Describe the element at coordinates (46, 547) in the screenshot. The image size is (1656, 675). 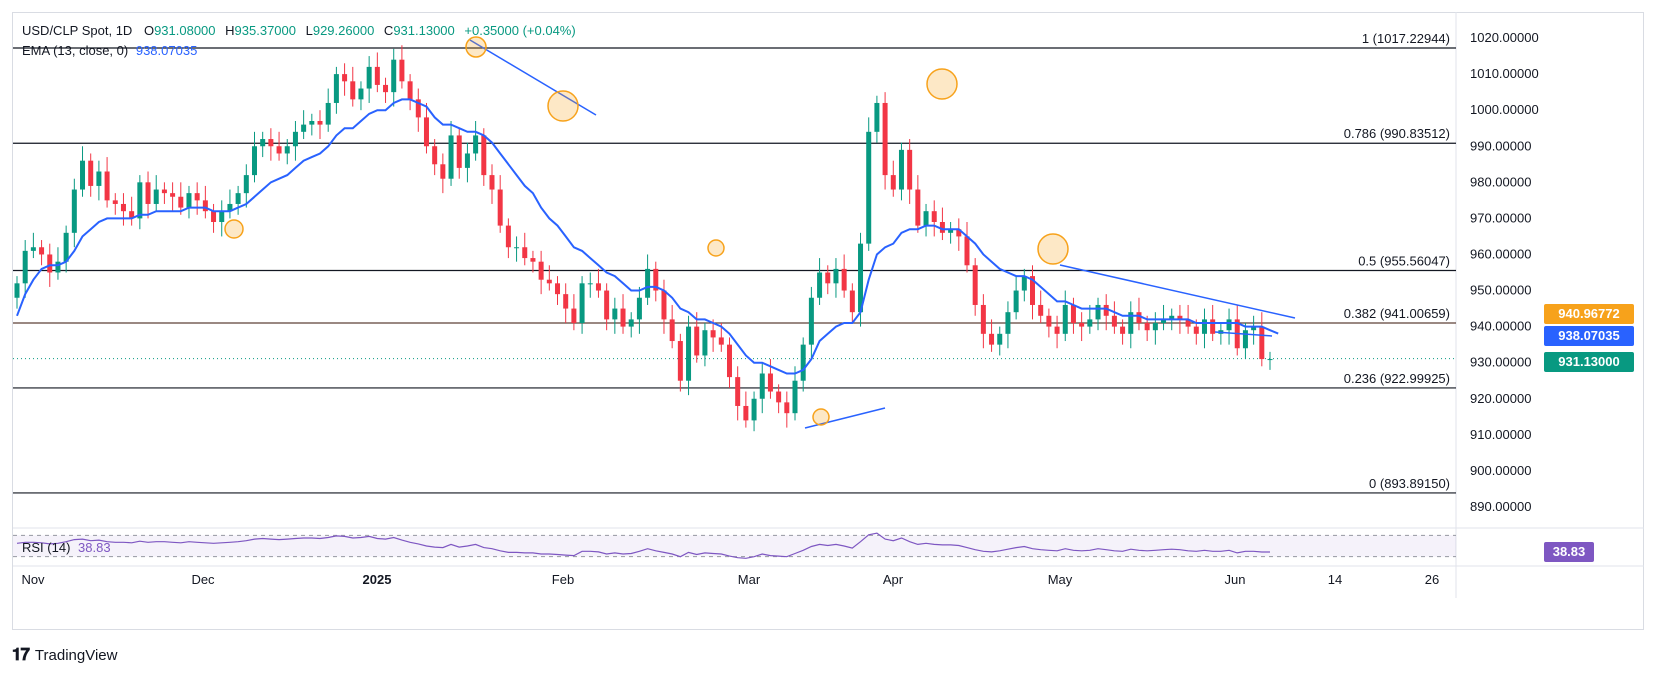
I see `rsi-label: RSI (14)` at that location.